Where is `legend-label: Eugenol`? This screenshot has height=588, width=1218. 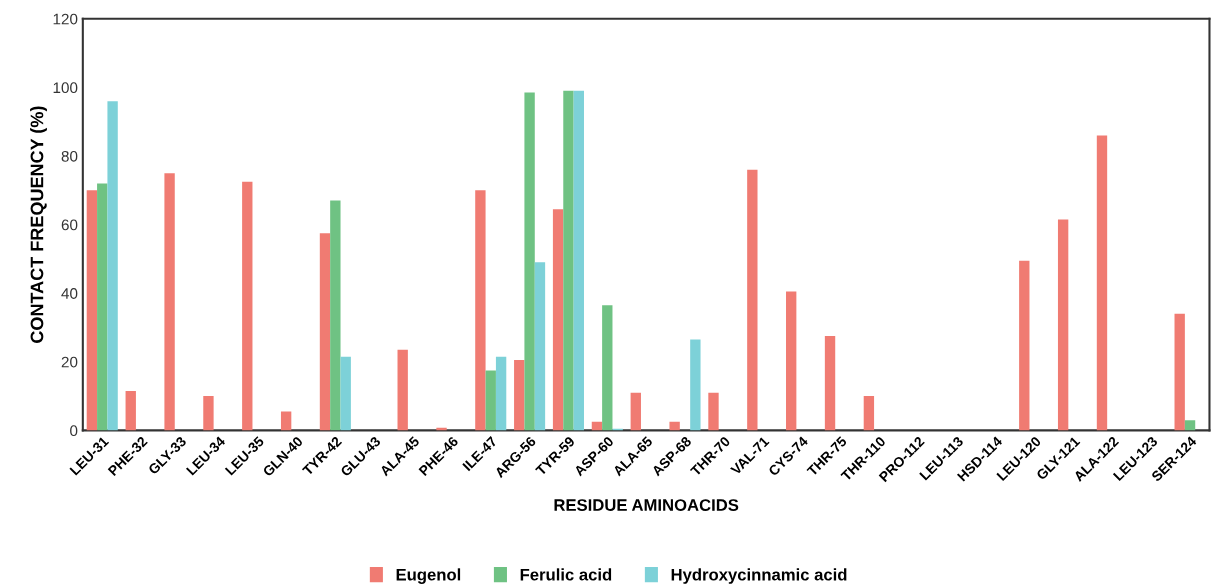 legend-label: Eugenol is located at coordinates (428, 576).